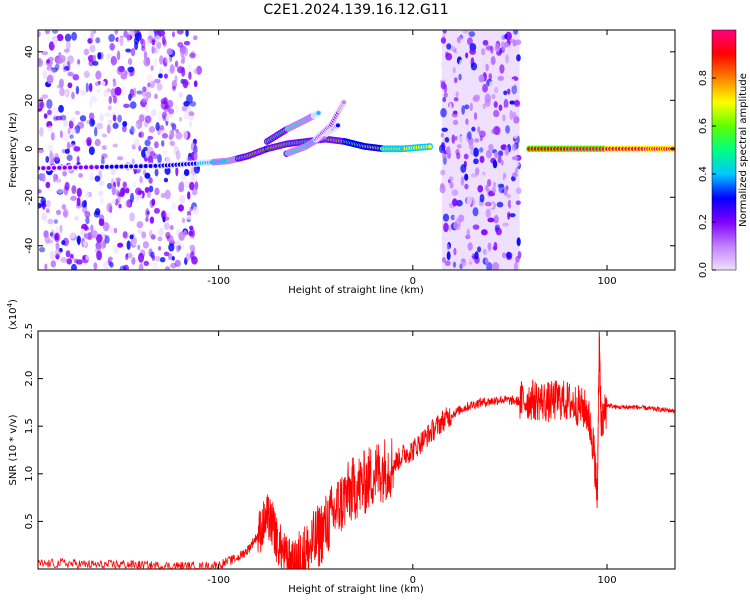 This screenshot has height=600, width=750. What do you see at coordinates (13, 150) in the screenshot?
I see `spectrogram-y-axis-label: Frequency (Hz)` at bounding box center [13, 150].